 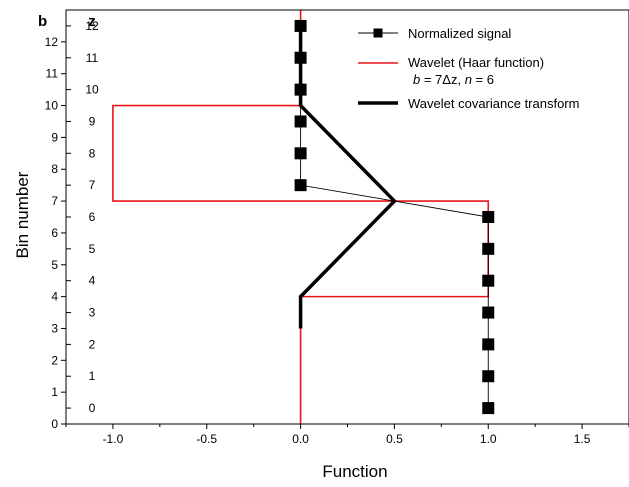 I want to click on y-tick-label: 5, so click(x=54, y=265).